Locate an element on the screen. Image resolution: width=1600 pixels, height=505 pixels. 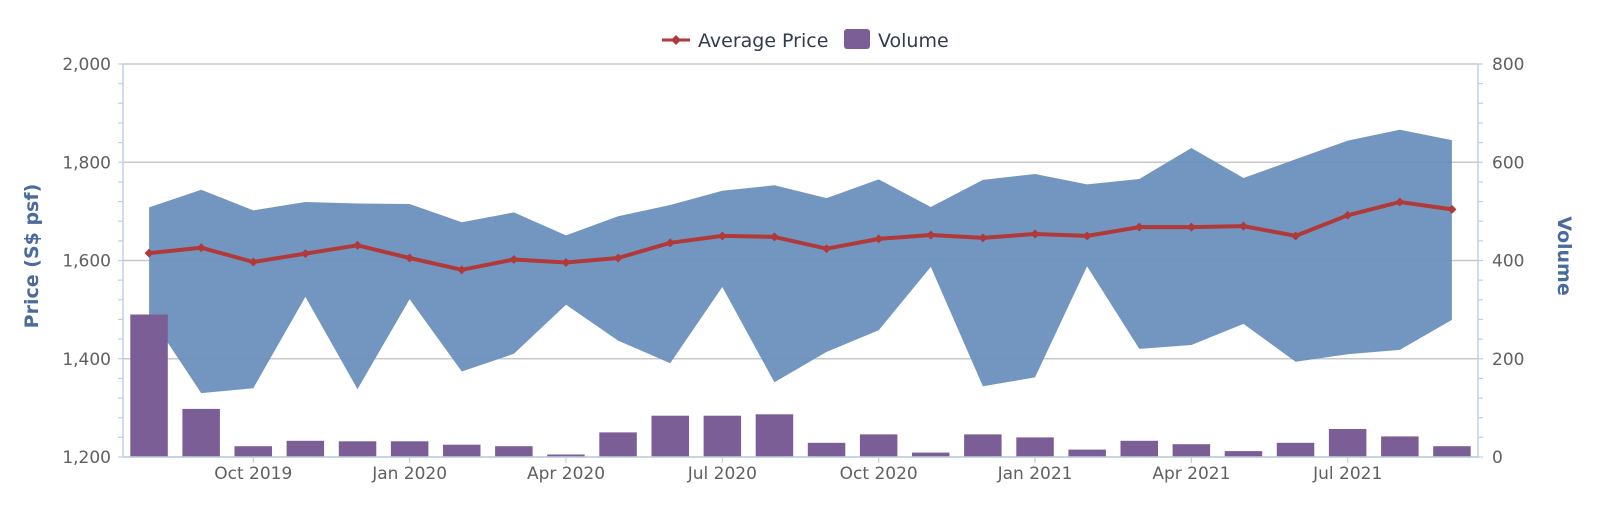
legend-item-volume: Volume is located at coordinates (896, 40).